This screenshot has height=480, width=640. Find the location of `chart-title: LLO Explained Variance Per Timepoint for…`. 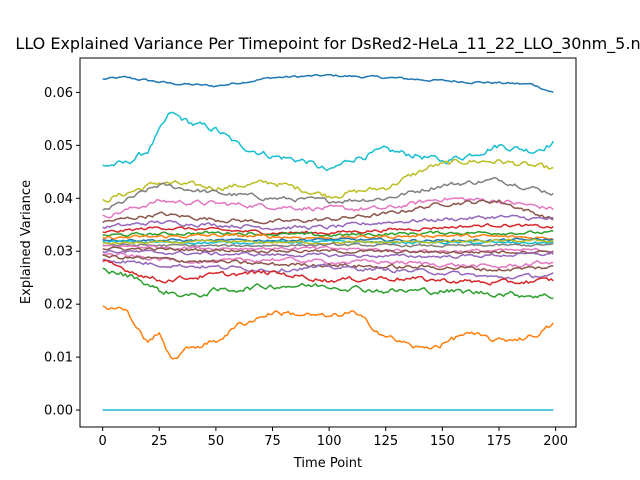

chart-title: LLO Explained Variance Per Timepoint for… is located at coordinates (327, 44).